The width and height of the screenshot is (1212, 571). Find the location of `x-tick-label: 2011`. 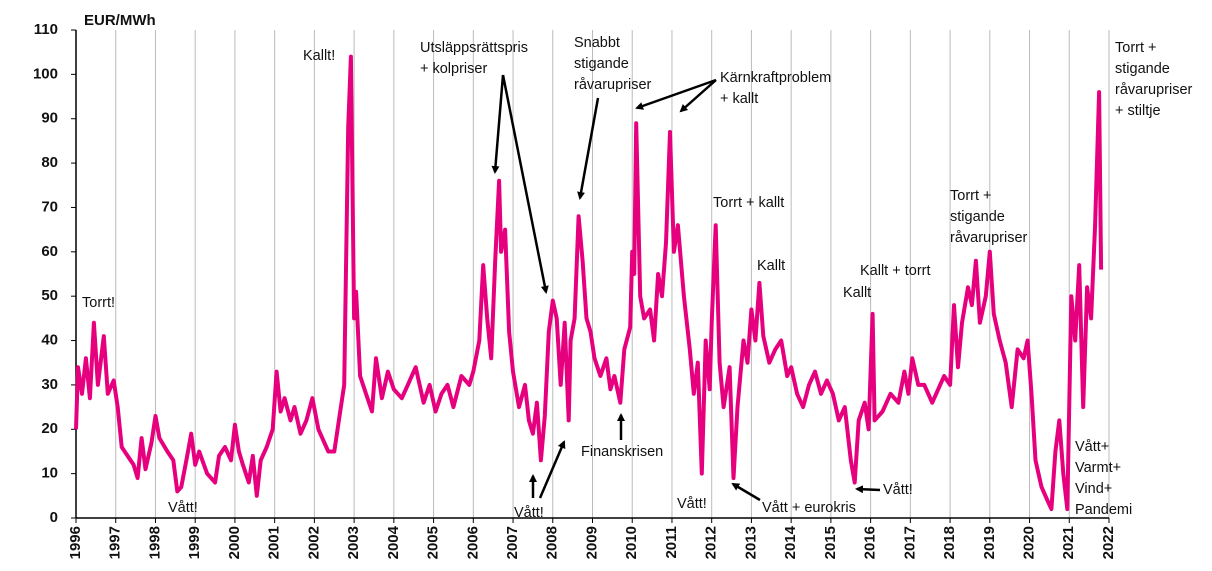

x-tick-label: 2011 is located at coordinates (671, 542).